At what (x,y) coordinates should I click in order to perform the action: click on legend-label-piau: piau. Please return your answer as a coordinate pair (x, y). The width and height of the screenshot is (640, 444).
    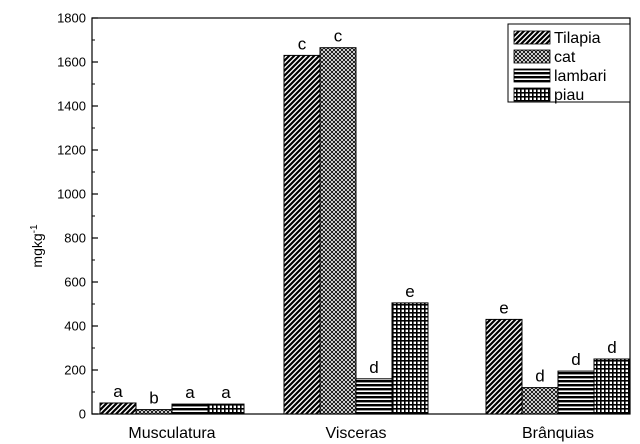
    Looking at the image, I should click on (569, 95).